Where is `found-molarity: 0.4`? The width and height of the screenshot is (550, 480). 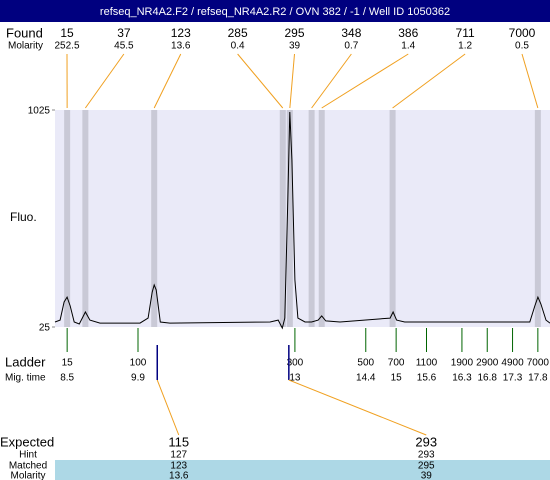 found-molarity: 0.4 is located at coordinates (238, 46).